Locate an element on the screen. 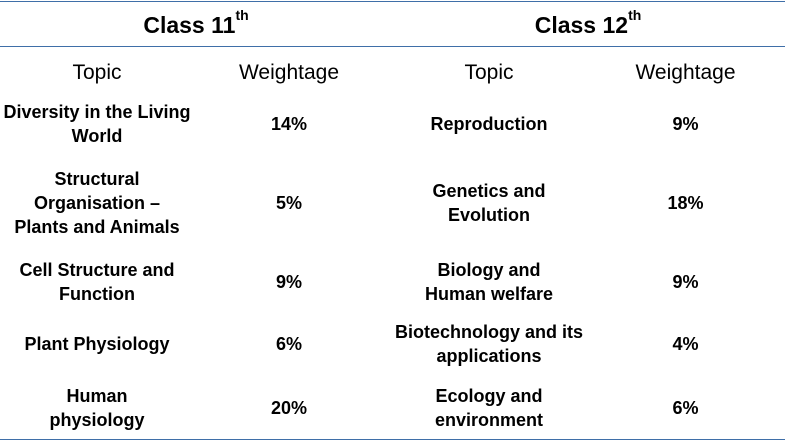 Image resolution: width=785 pixels, height=444 pixels. class-11-row-2-weightage: 5% is located at coordinates (288, 203).